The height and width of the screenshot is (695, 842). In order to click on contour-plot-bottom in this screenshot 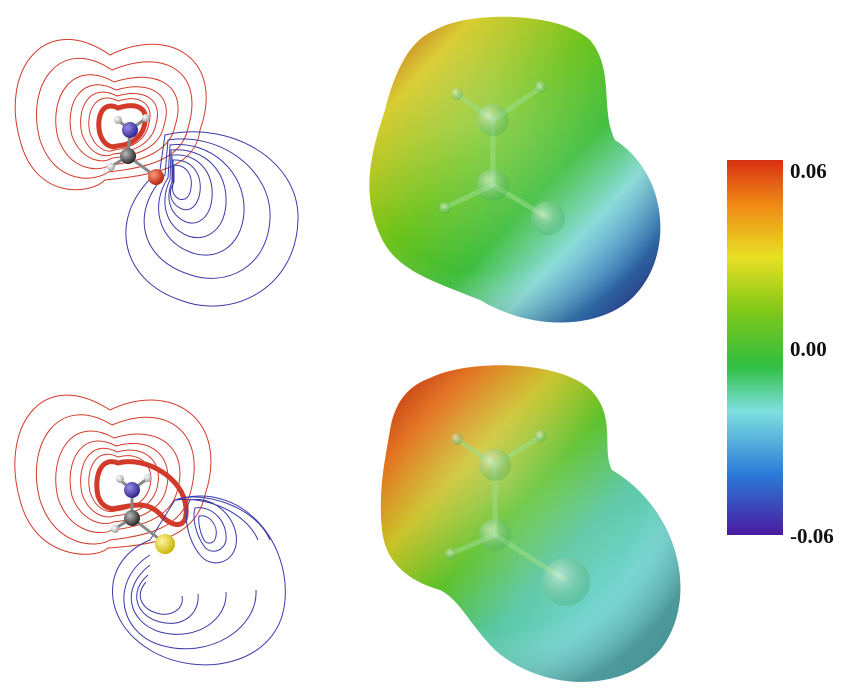, I will do `click(150, 530)`.